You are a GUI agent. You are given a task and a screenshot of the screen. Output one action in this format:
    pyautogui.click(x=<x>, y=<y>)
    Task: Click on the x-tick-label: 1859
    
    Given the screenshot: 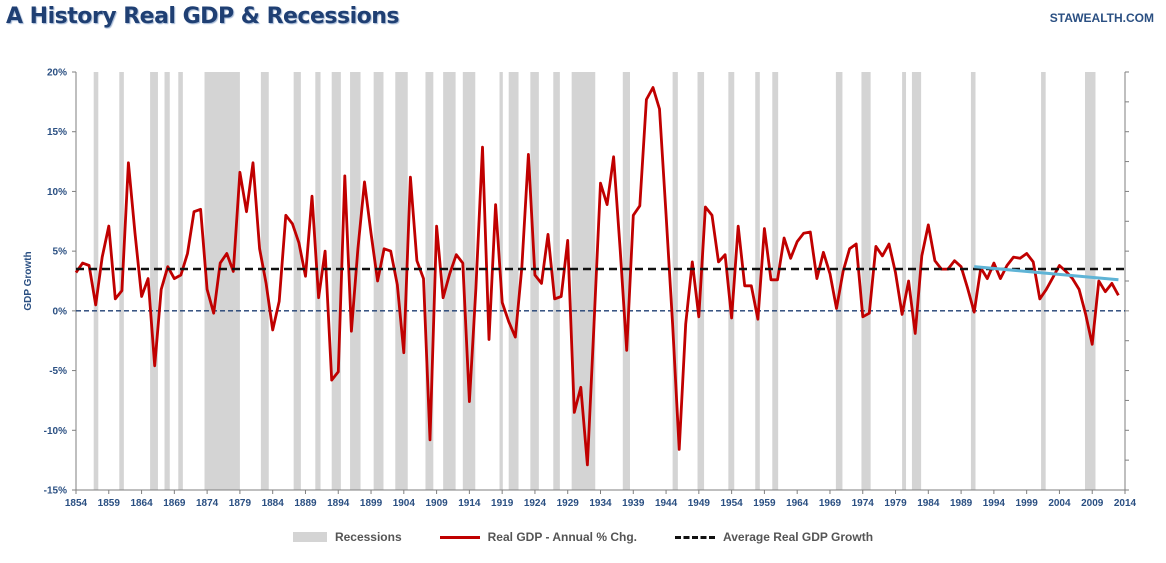 What is the action you would take?
    pyautogui.click(x=109, y=503)
    